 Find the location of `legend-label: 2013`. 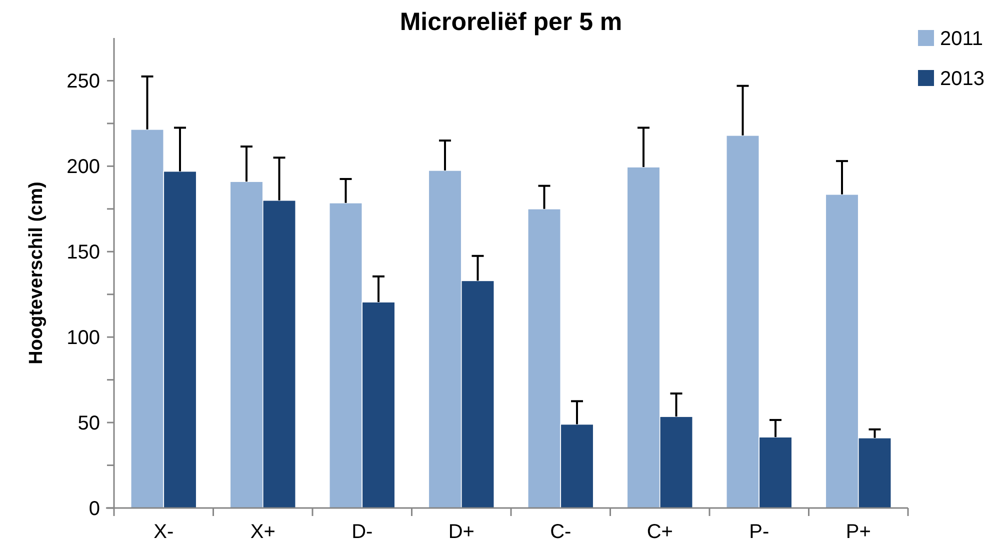

legend-label: 2013 is located at coordinates (962, 79).